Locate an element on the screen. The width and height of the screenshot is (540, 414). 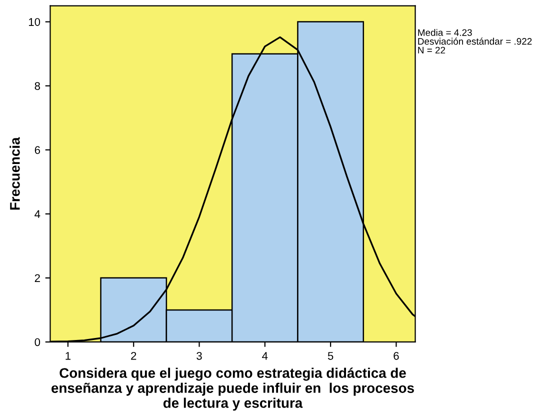
x-axis-title: Considera que el juego como estrategia didáctica de enseñanza y aprendizaje puede influir en los procesos de lectura y escritura is located at coordinates (233, 389).